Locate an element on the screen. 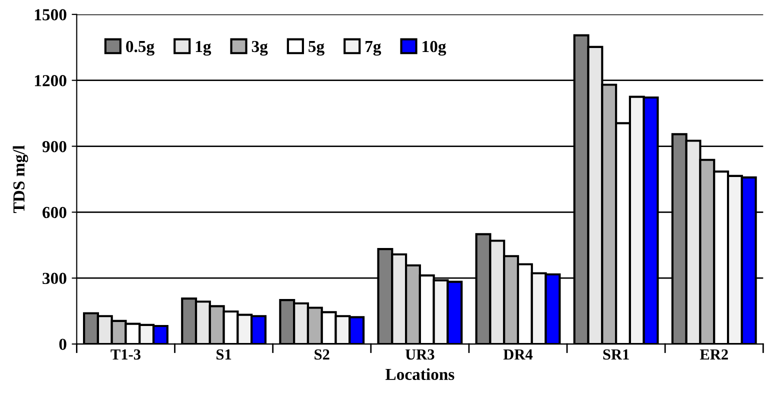 The height and width of the screenshot is (412, 767). x-tick-label: SR1 is located at coordinates (616, 354).